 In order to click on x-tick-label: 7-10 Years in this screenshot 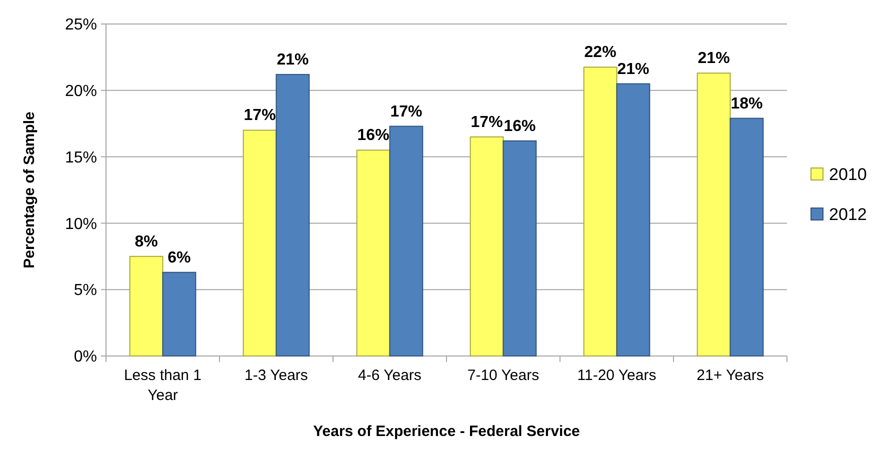, I will do `click(503, 375)`.